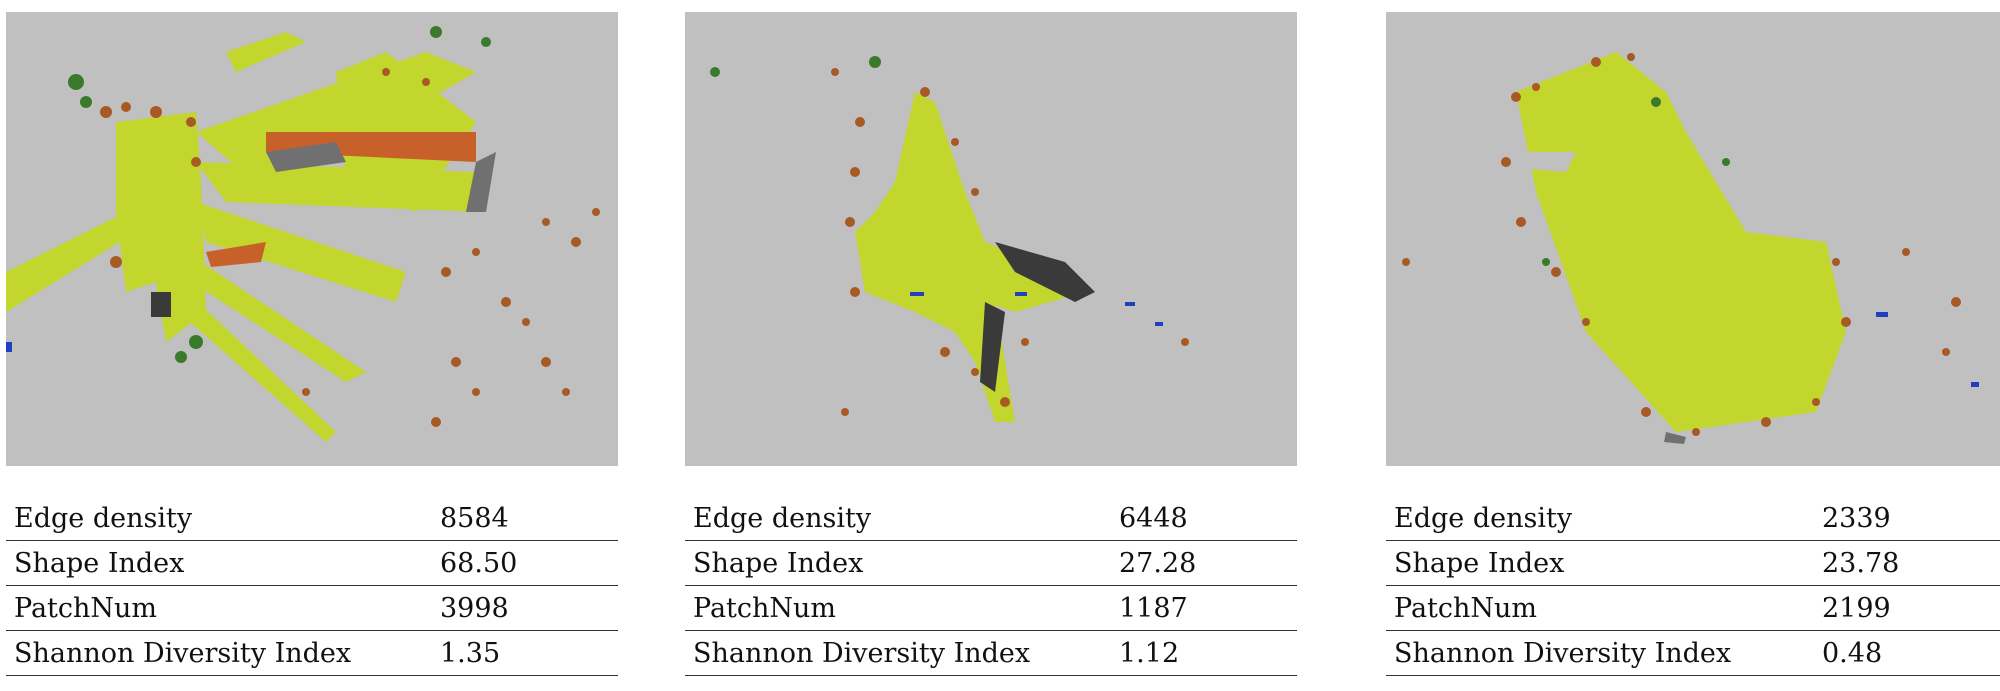 The height and width of the screenshot is (691, 2000). I want to click on table-row: PatchNum 3998, so click(312, 608).